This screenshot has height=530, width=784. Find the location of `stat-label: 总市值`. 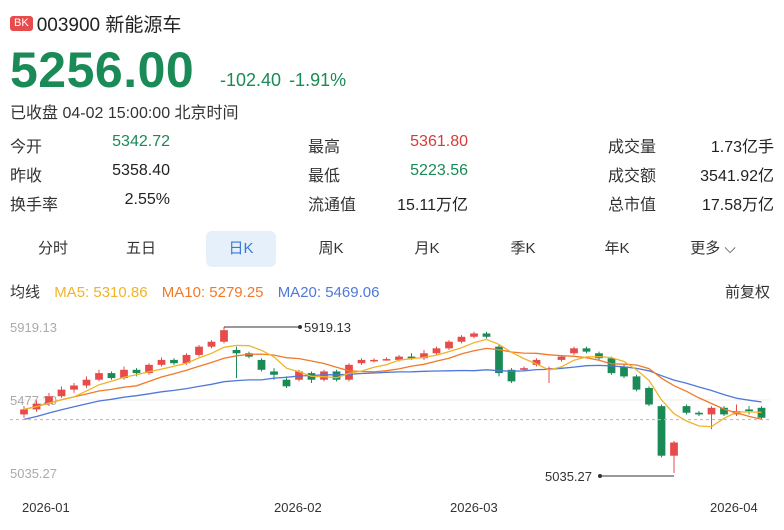

stat-label: 总市值 is located at coordinates (632, 205).